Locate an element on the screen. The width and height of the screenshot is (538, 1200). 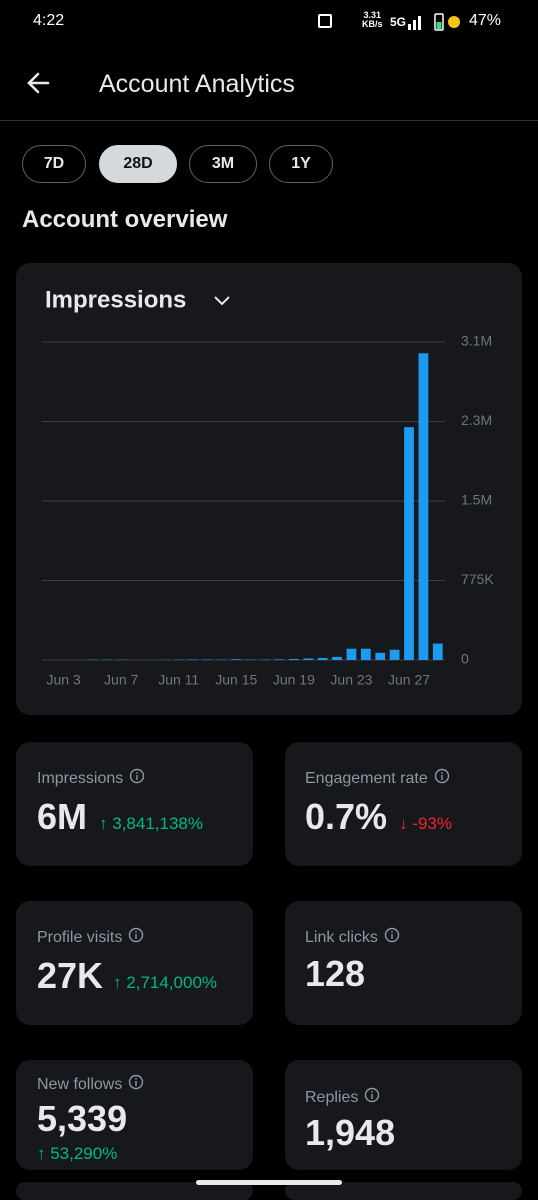
metric-change: ↑ 2,714,000% is located at coordinates (165, 982).